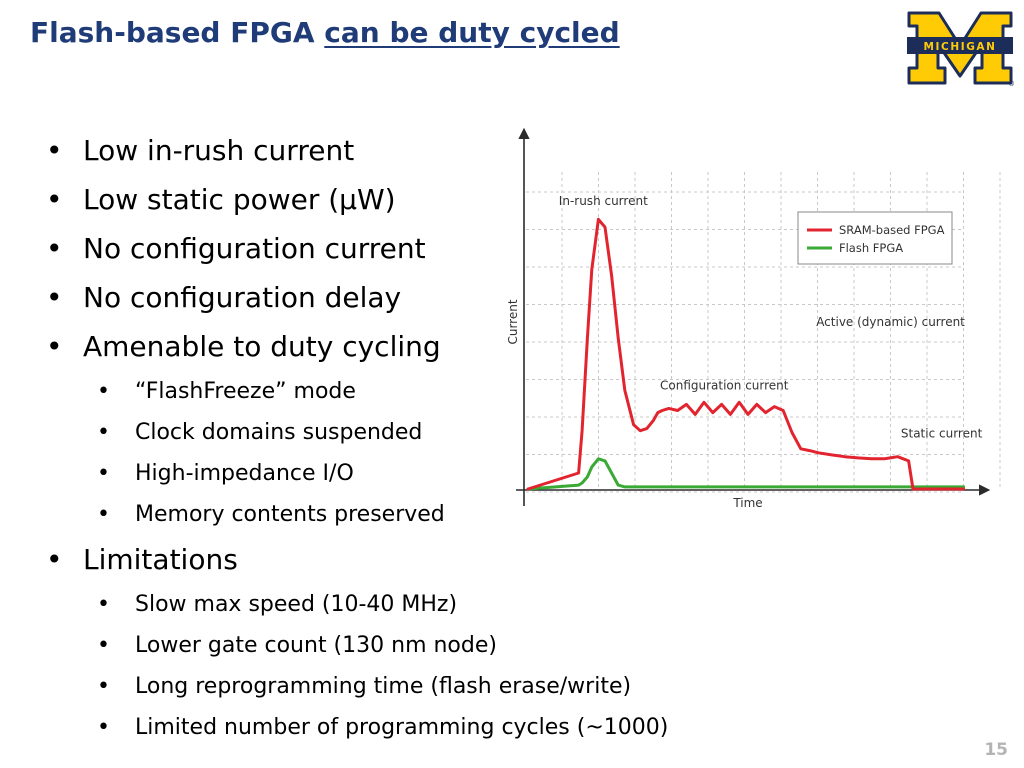 This screenshot has width=1024, height=768. What do you see at coordinates (219, 150) in the screenshot?
I see `bullet-text: Low in-rush current` at bounding box center [219, 150].